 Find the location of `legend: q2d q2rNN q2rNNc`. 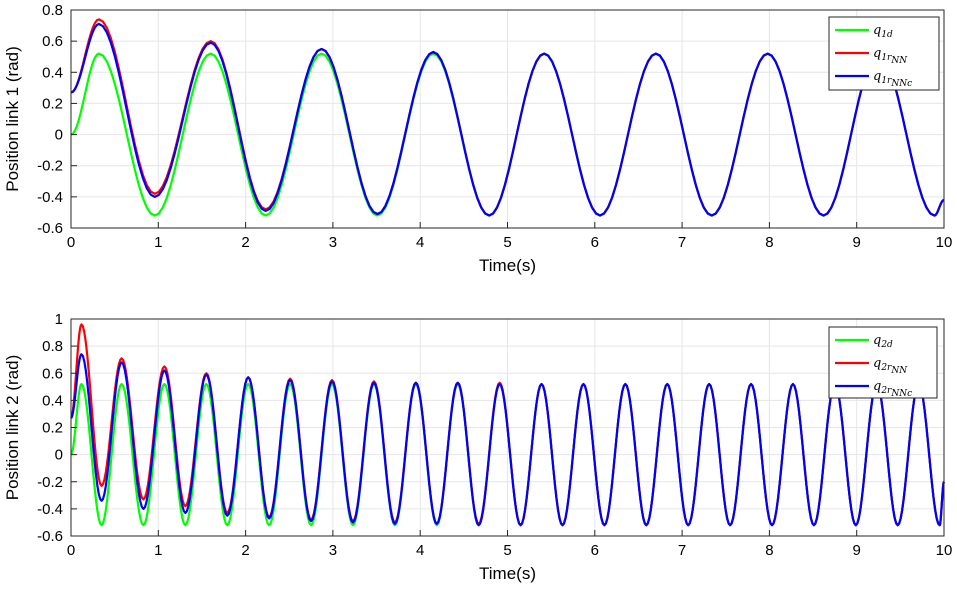

legend: q2d q2rNN q2rNNc is located at coordinates (883, 362).